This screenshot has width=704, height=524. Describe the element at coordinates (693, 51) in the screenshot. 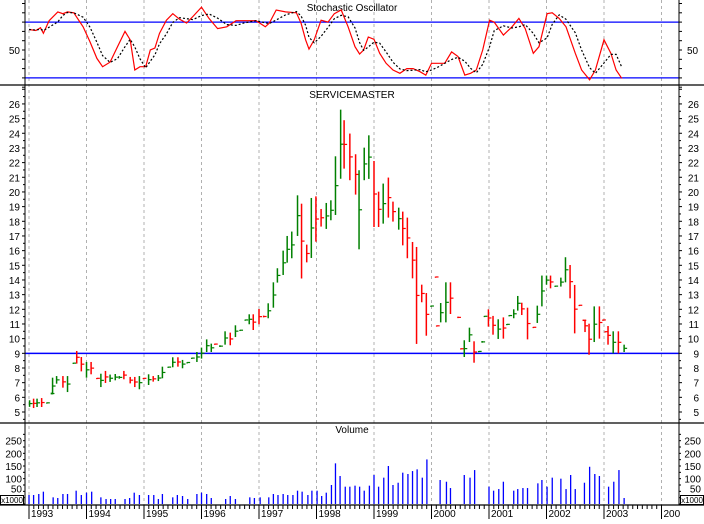

I see `stochastic-y-tick-label-right: 50` at that location.